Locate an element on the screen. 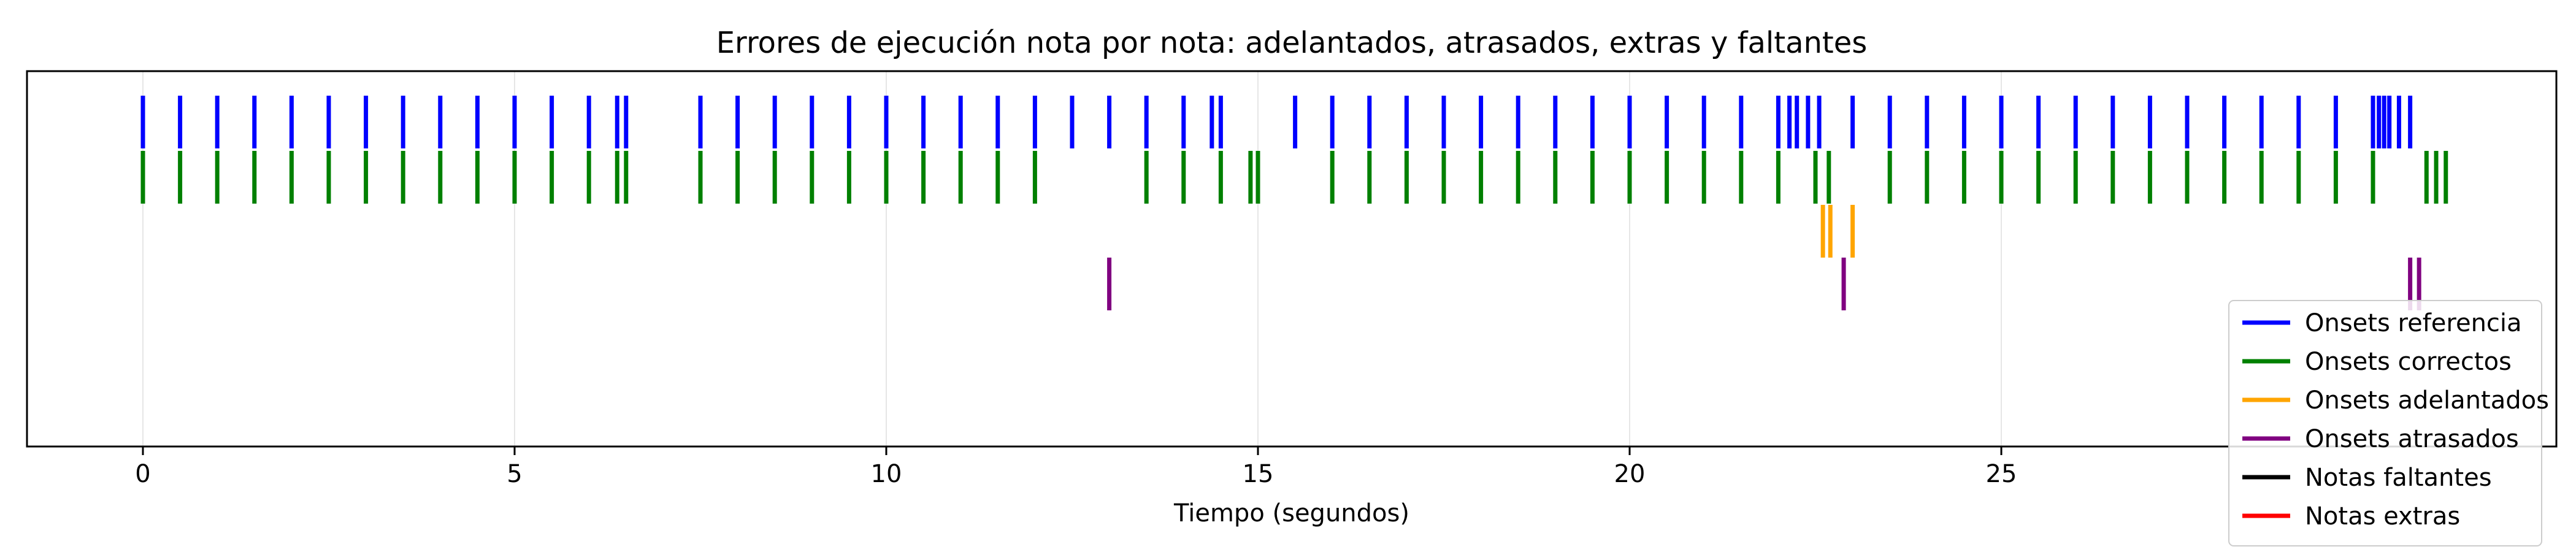  legend-item: Onsets adelantados is located at coordinates (2395, 400).